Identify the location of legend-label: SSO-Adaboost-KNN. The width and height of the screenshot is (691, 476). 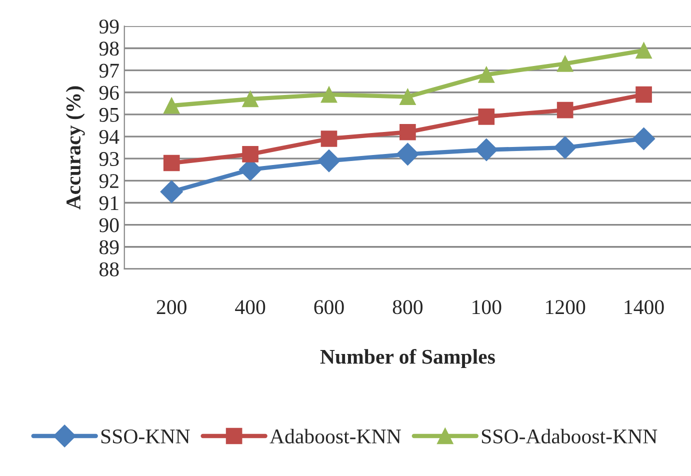
(570, 436).